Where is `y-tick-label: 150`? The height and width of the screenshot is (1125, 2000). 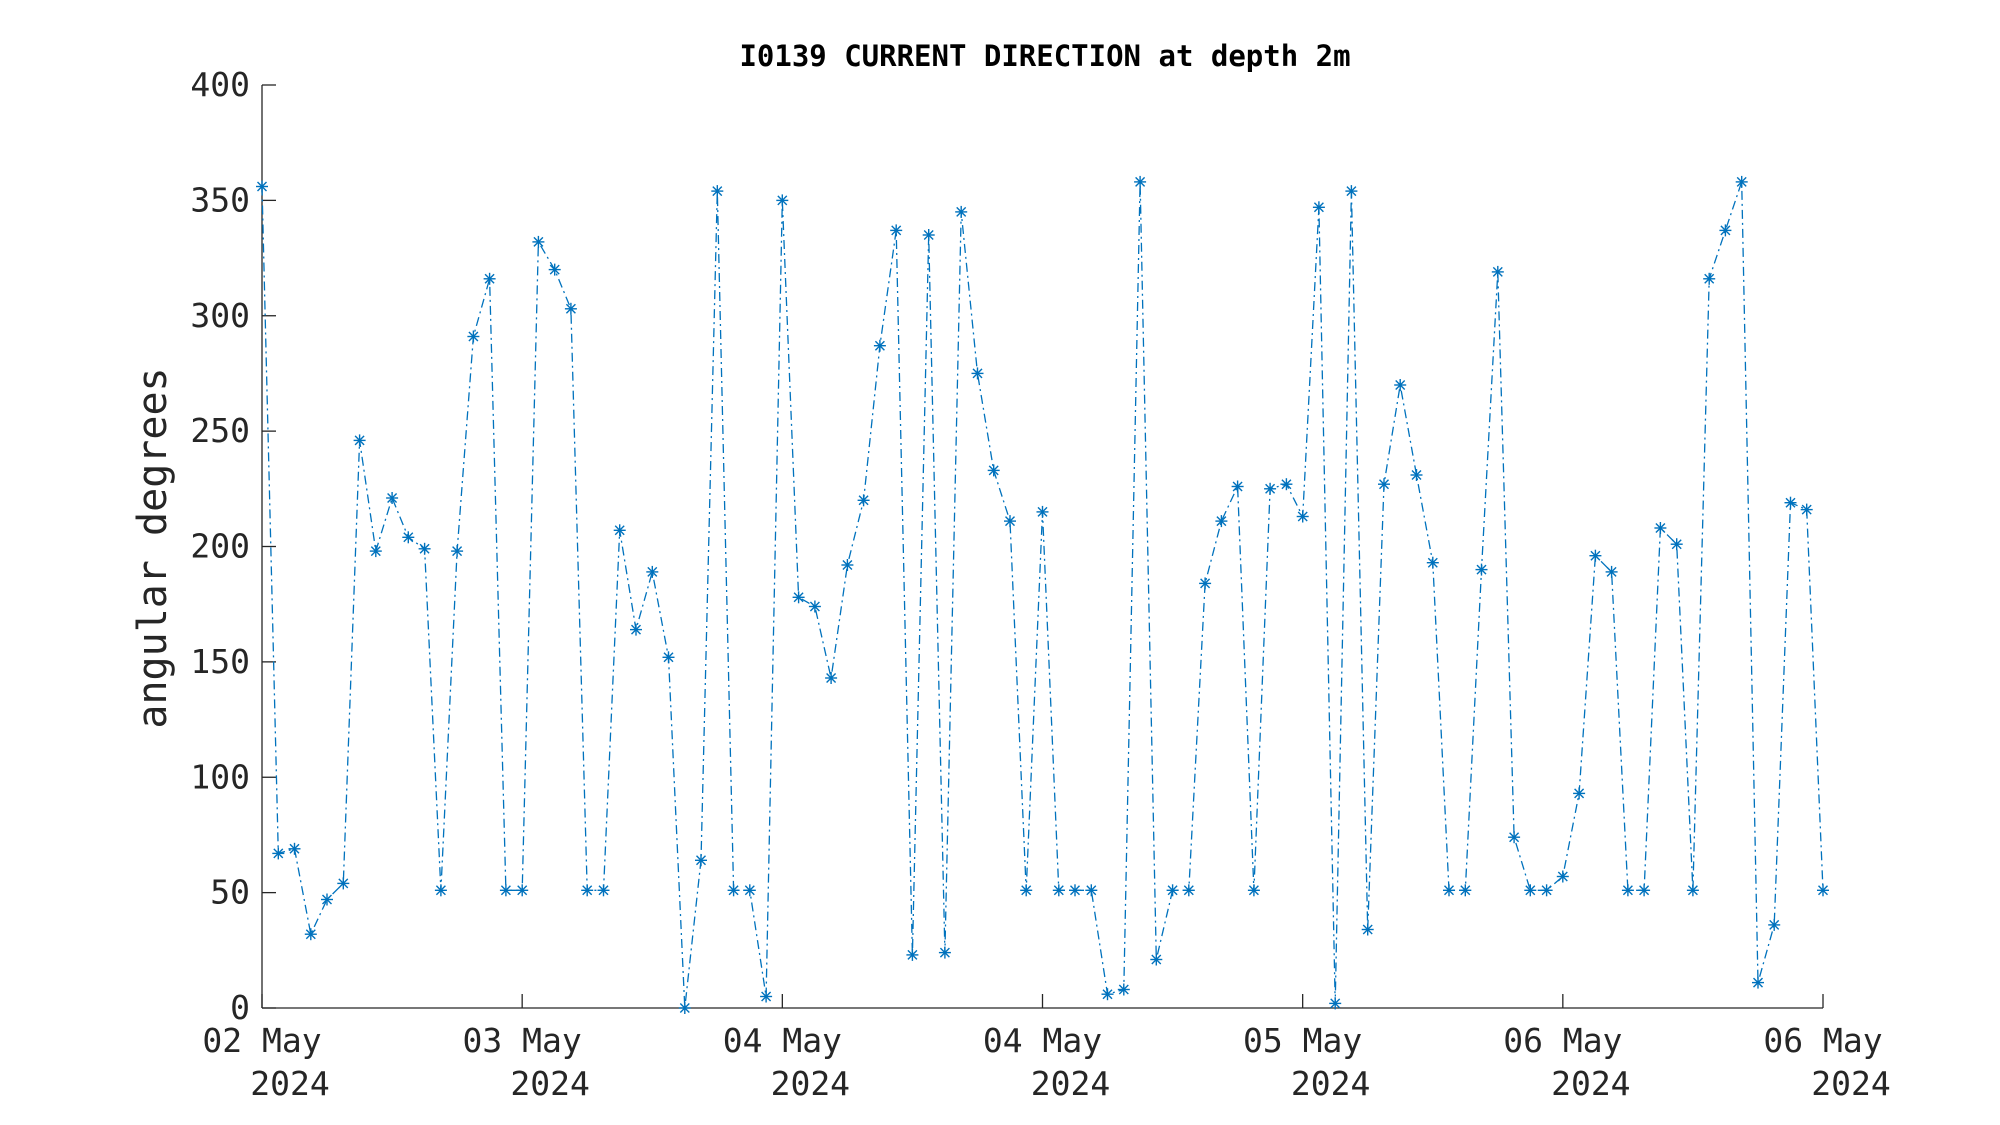
y-tick-label: 150 is located at coordinates (220, 661).